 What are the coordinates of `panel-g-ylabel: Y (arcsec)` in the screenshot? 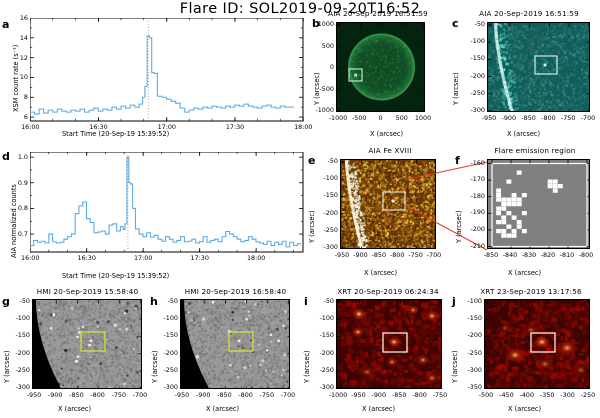 It's located at (7, 366).